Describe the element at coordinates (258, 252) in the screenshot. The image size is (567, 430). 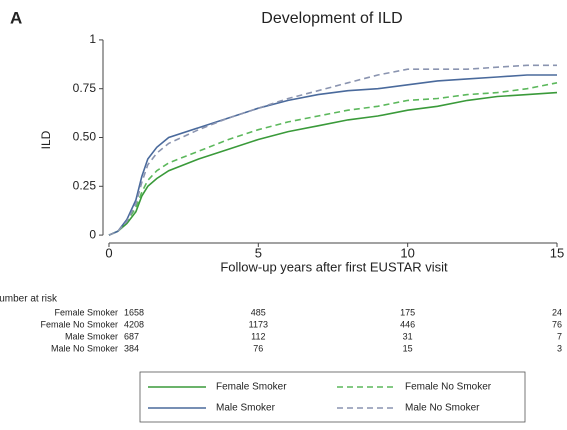
I see `x-tick-label: 5` at that location.